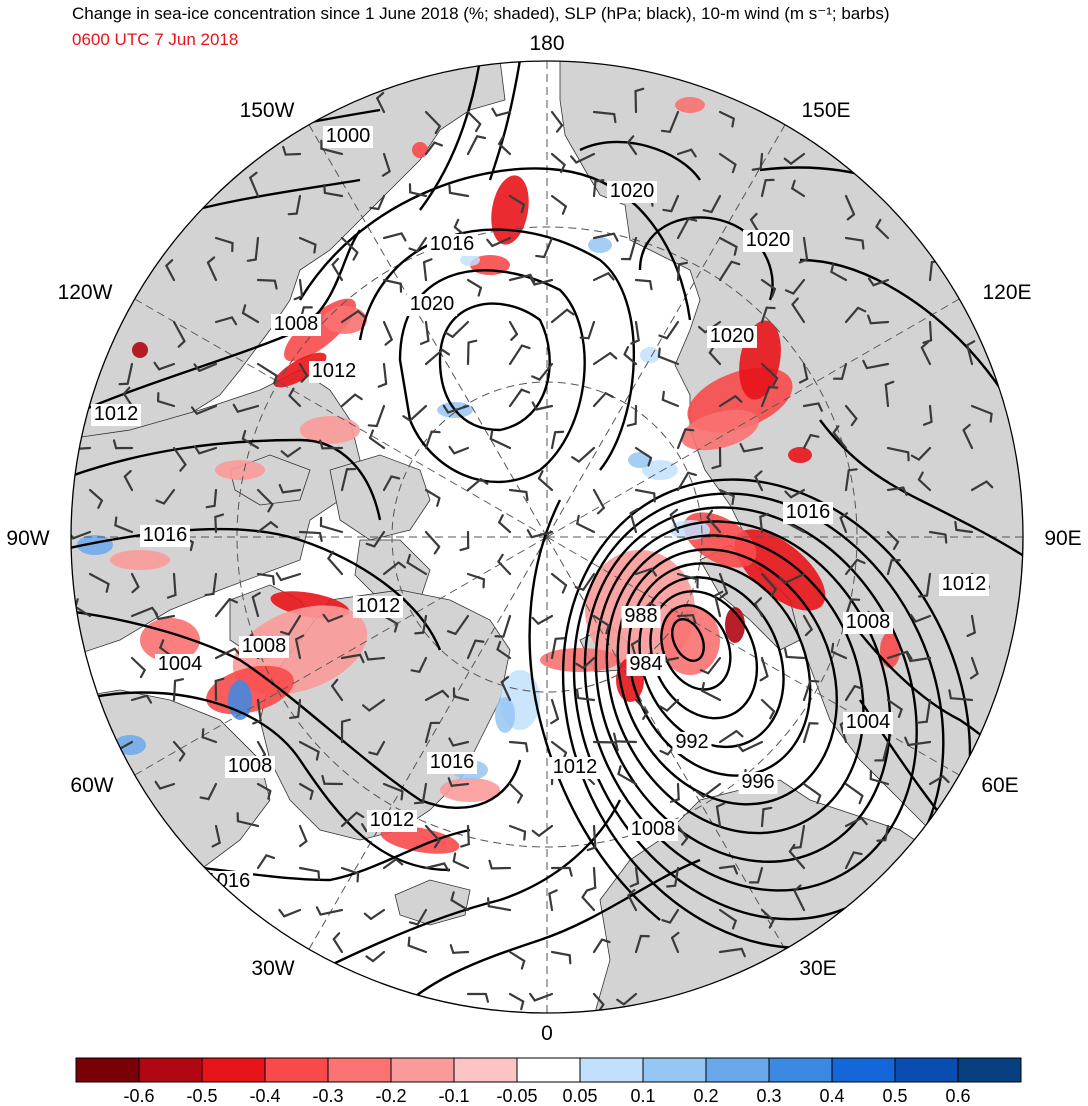  What do you see at coordinates (392, 820) in the screenshot?
I see `isobar-label: 1012` at bounding box center [392, 820].